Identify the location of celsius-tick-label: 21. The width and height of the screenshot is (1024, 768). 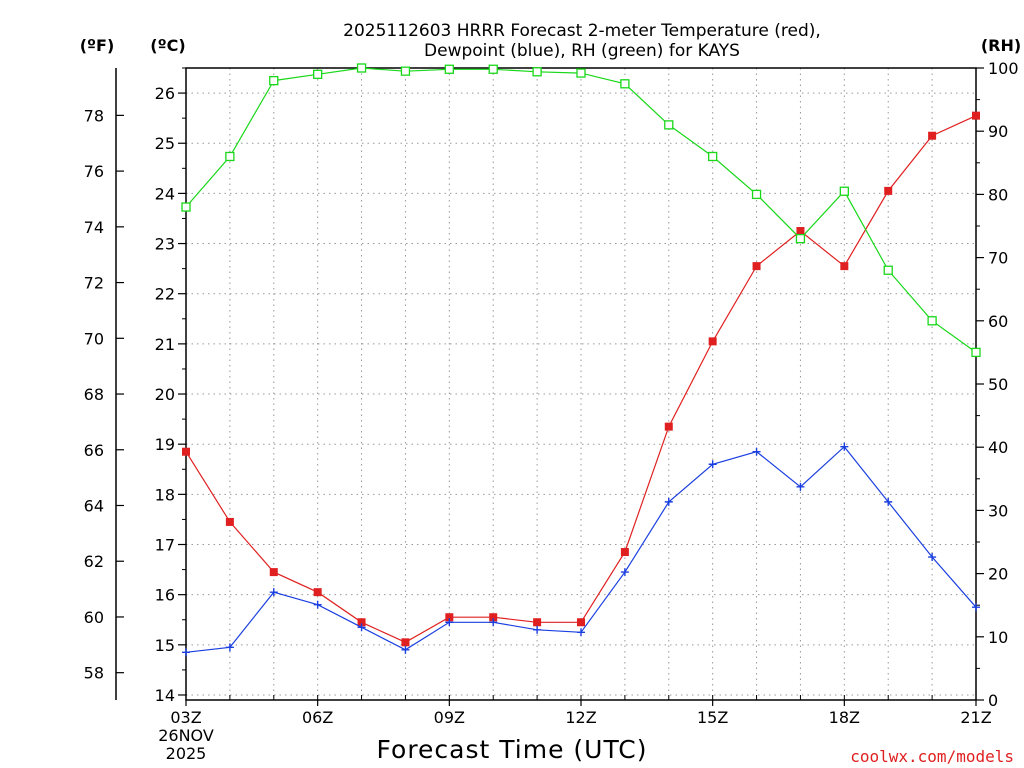
(165, 344).